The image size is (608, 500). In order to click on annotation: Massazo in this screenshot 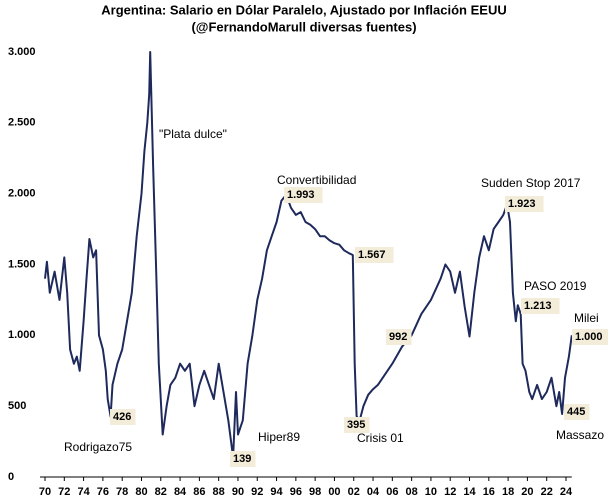, I will do `click(580, 435)`.